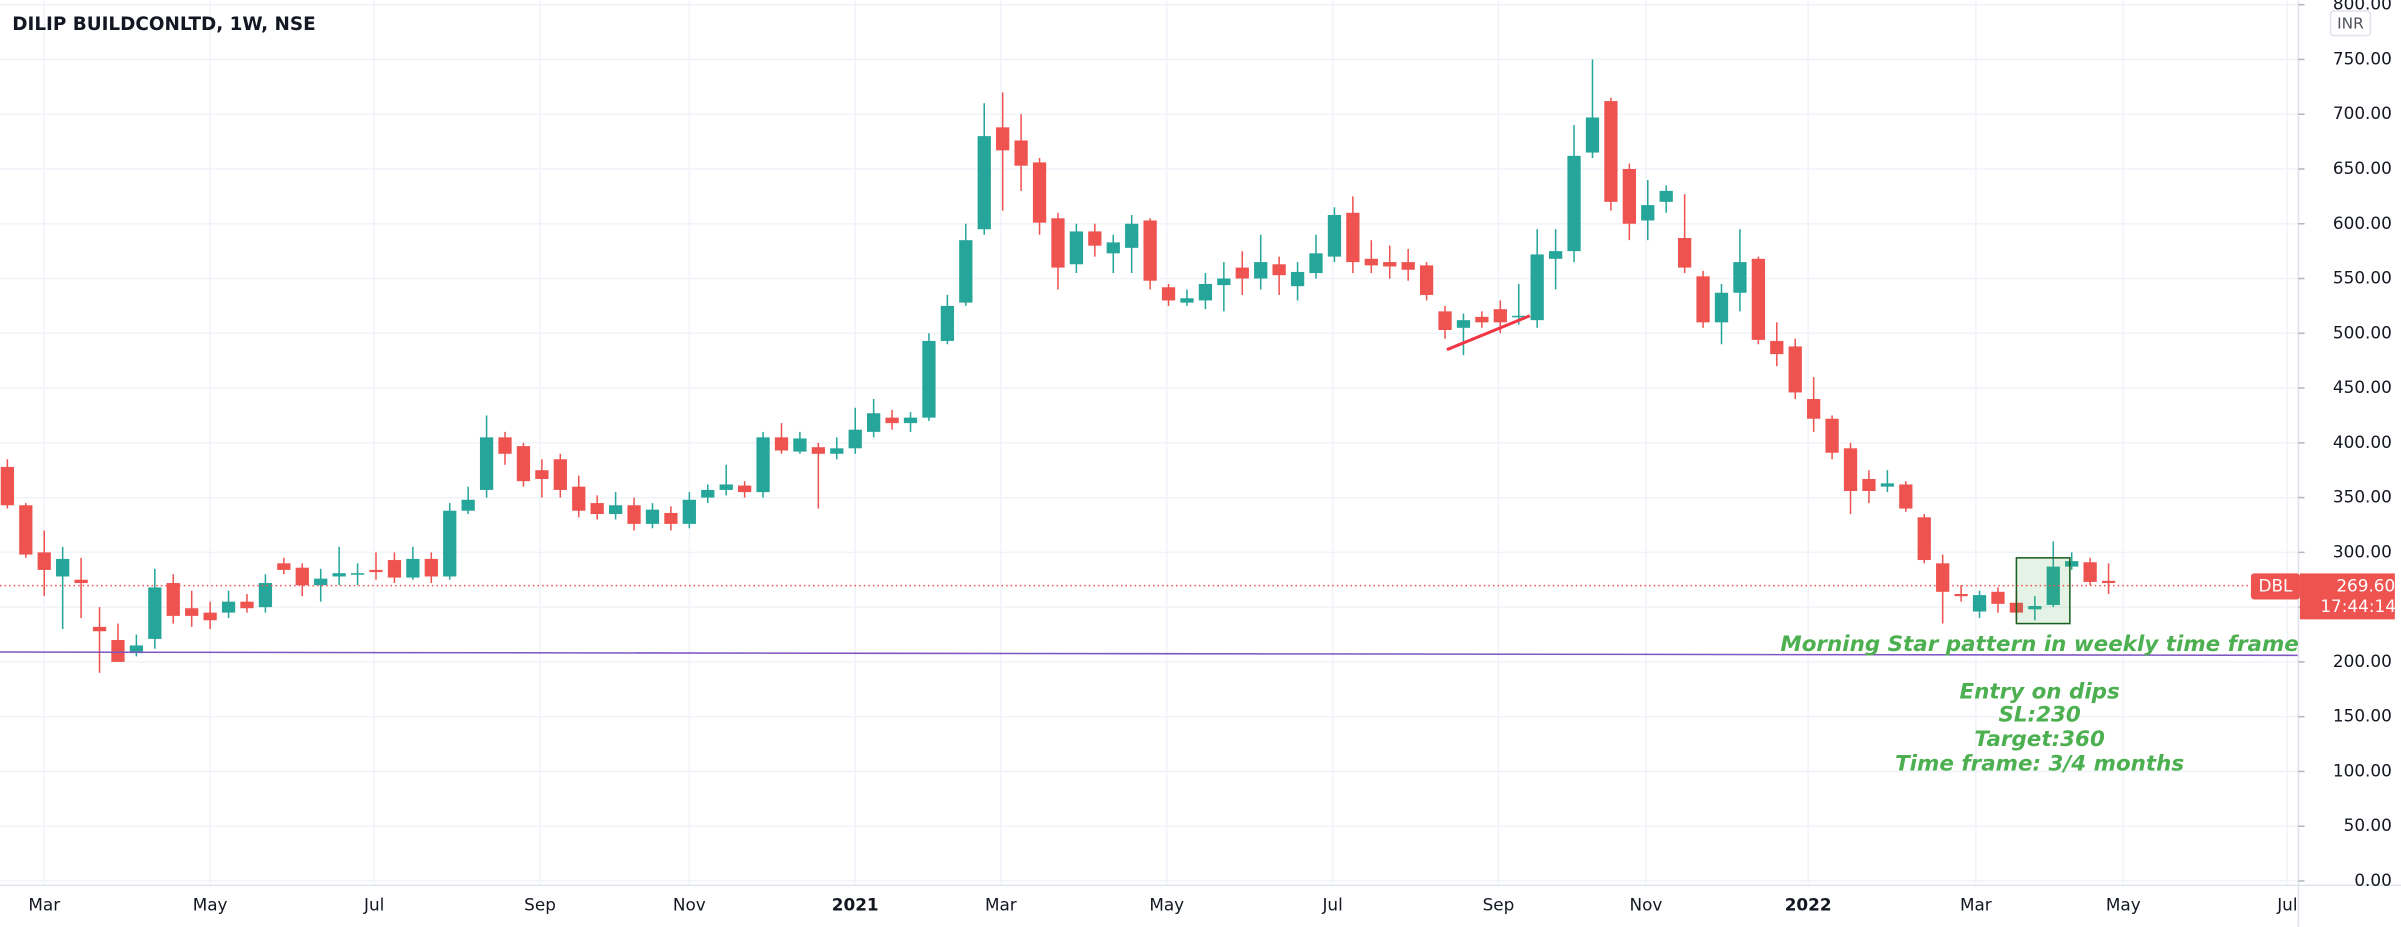 This screenshot has width=2401, height=927. I want to click on symbol-label: DBL, so click(2275, 585).